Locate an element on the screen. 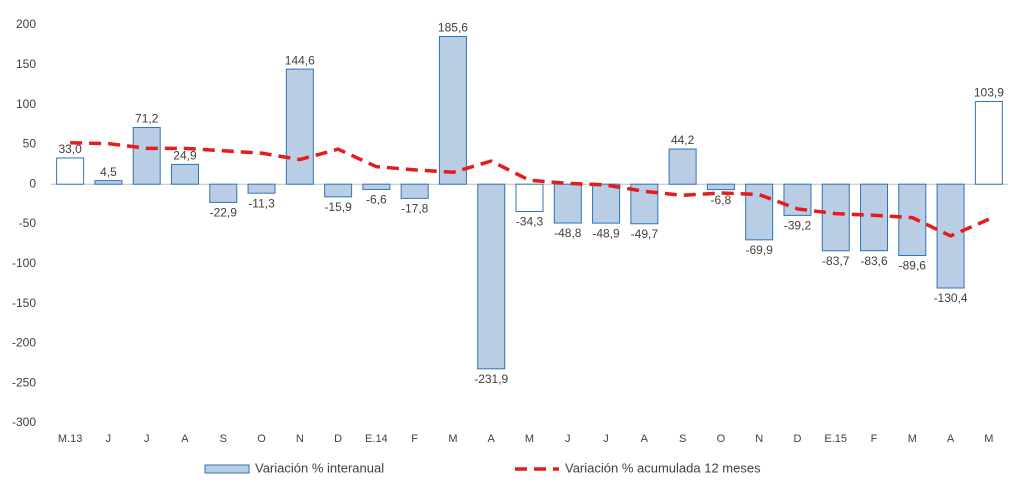 Image resolution: width=1016 pixels, height=486 pixels. data-label: -69,9 is located at coordinates (760, 250).